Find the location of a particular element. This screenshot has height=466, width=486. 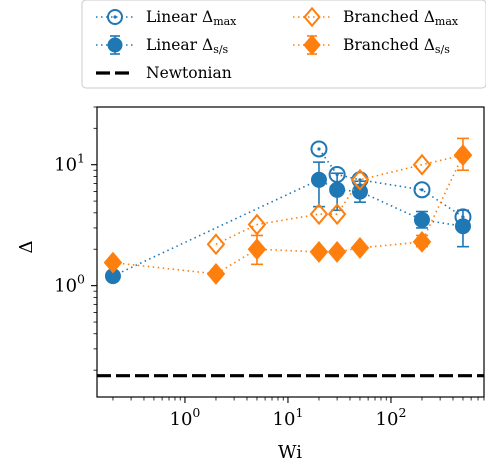

series-branched-max-line is located at coordinates (339, 199).